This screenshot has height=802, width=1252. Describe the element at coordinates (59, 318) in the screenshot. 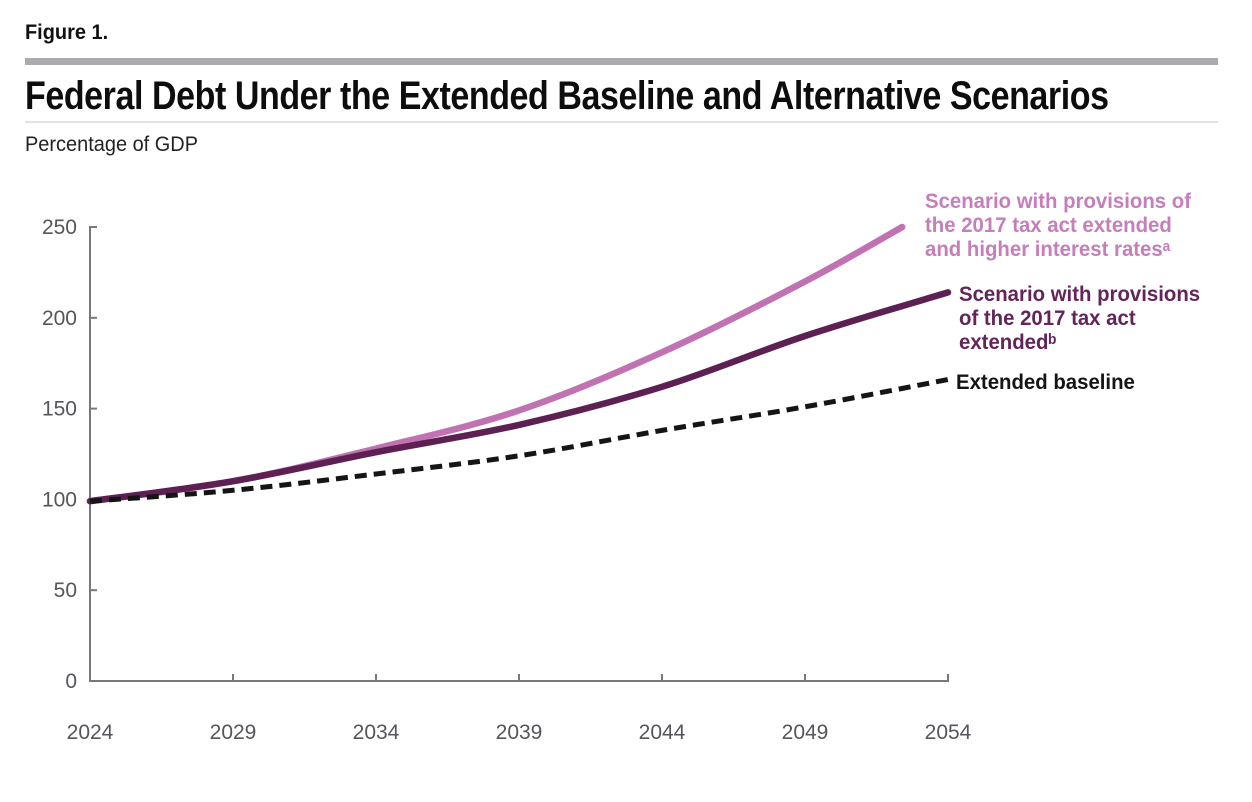

I see `y-tick-label: 200` at that location.